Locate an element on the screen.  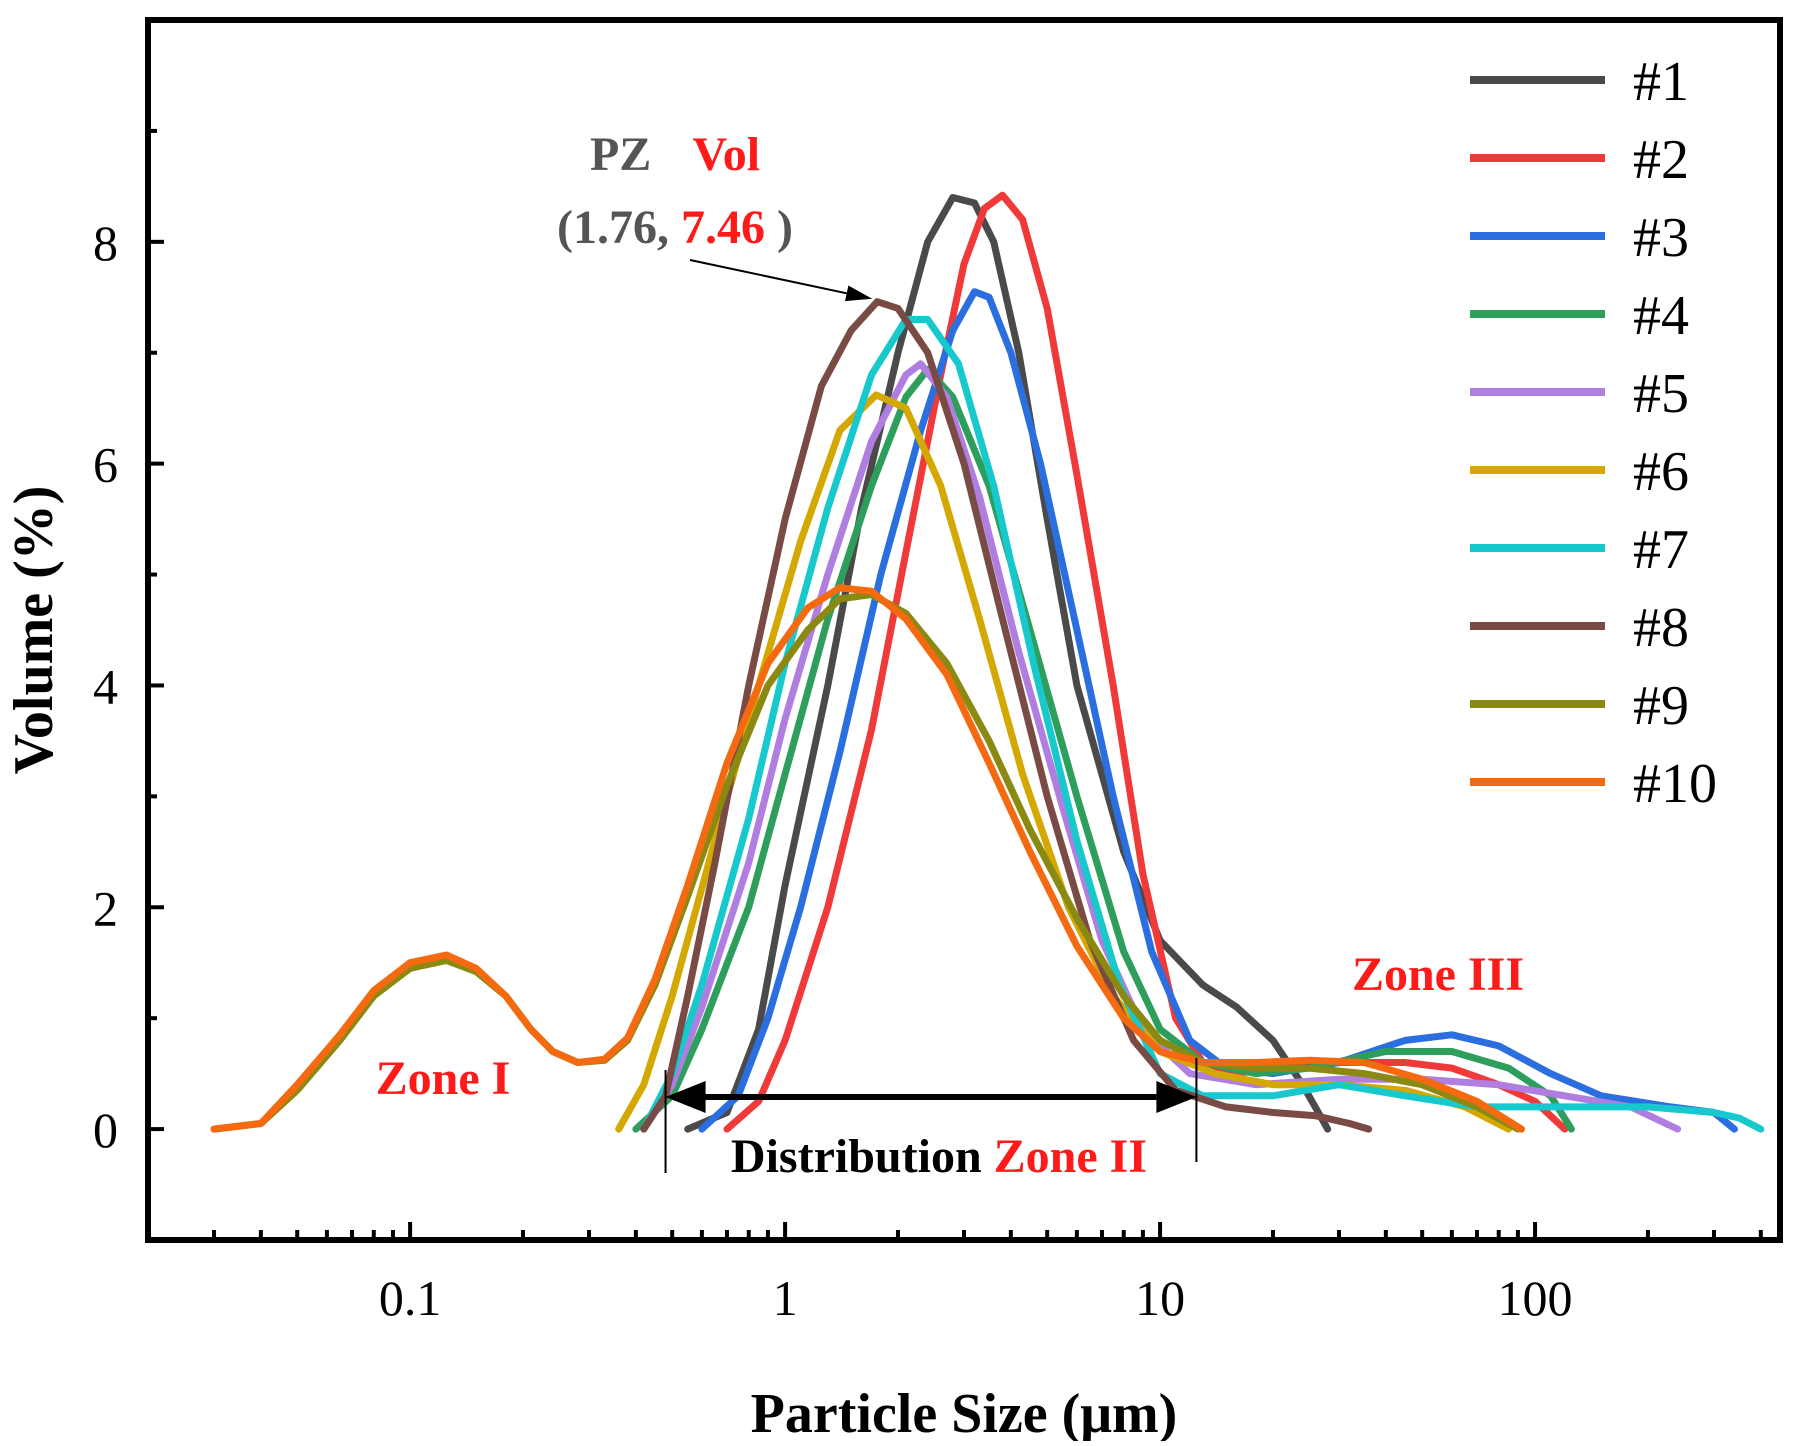
zone-2-arrow-head-left is located at coordinates (685, 1097).